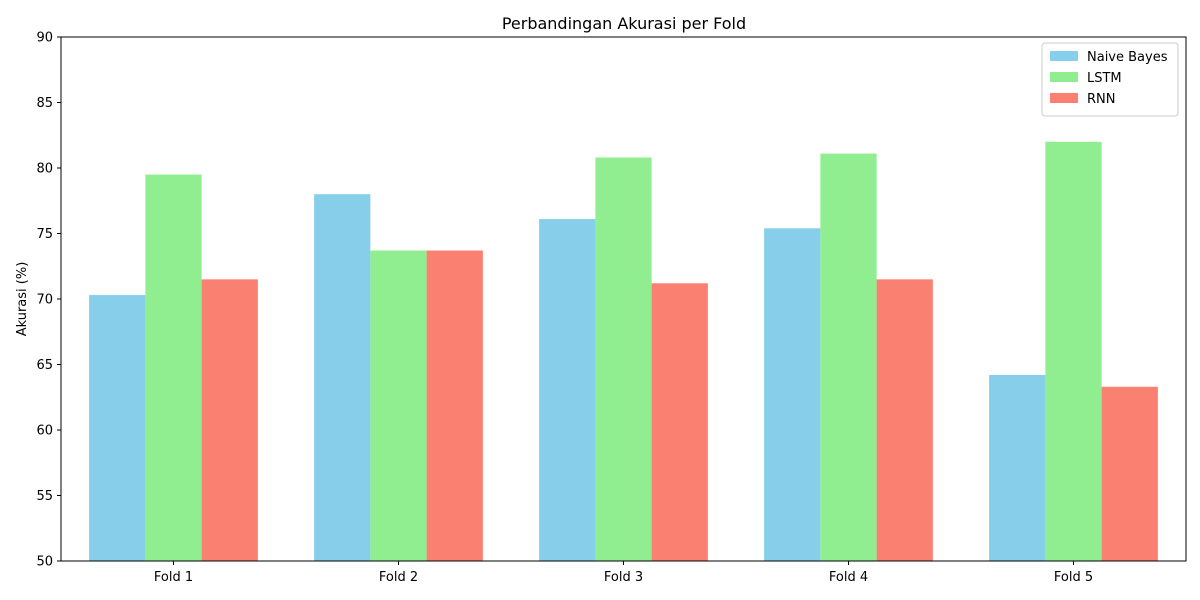  What do you see at coordinates (44, 365) in the screenshot?
I see `y-tick-label: 65` at bounding box center [44, 365].